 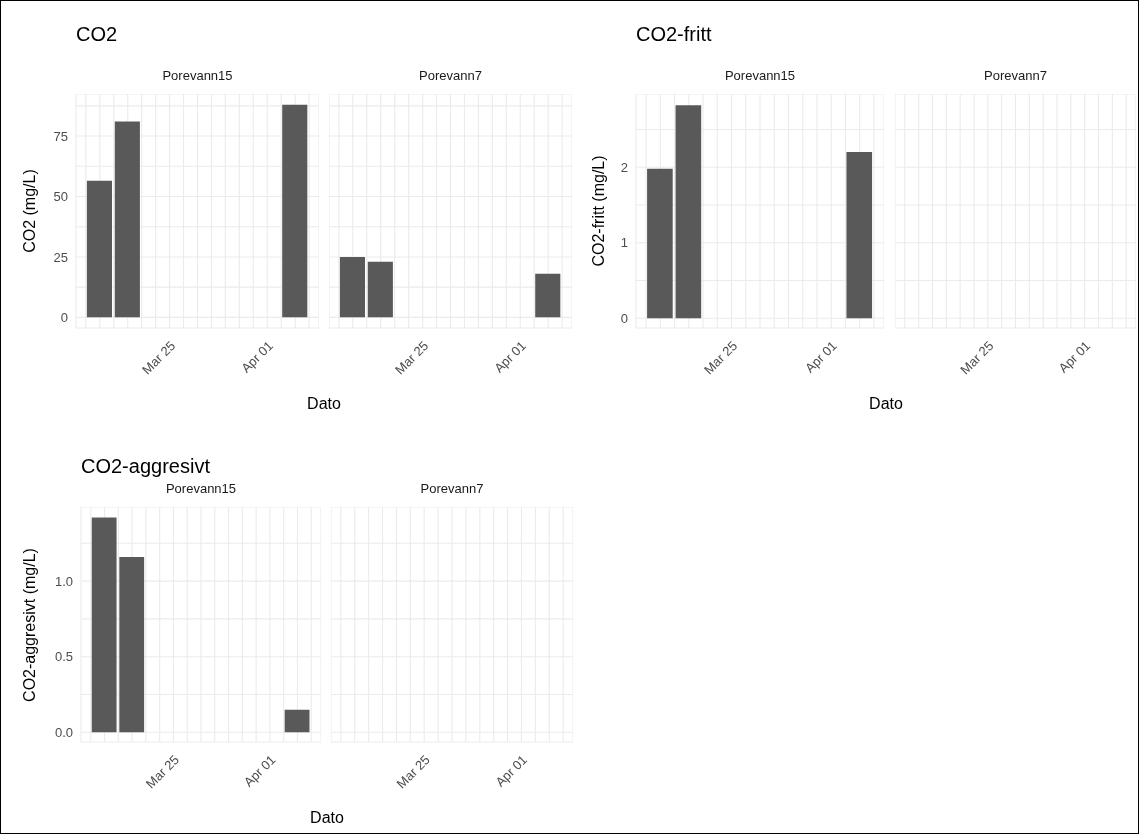 I want to click on y-tick-label: 0.5, so click(x=63, y=657).